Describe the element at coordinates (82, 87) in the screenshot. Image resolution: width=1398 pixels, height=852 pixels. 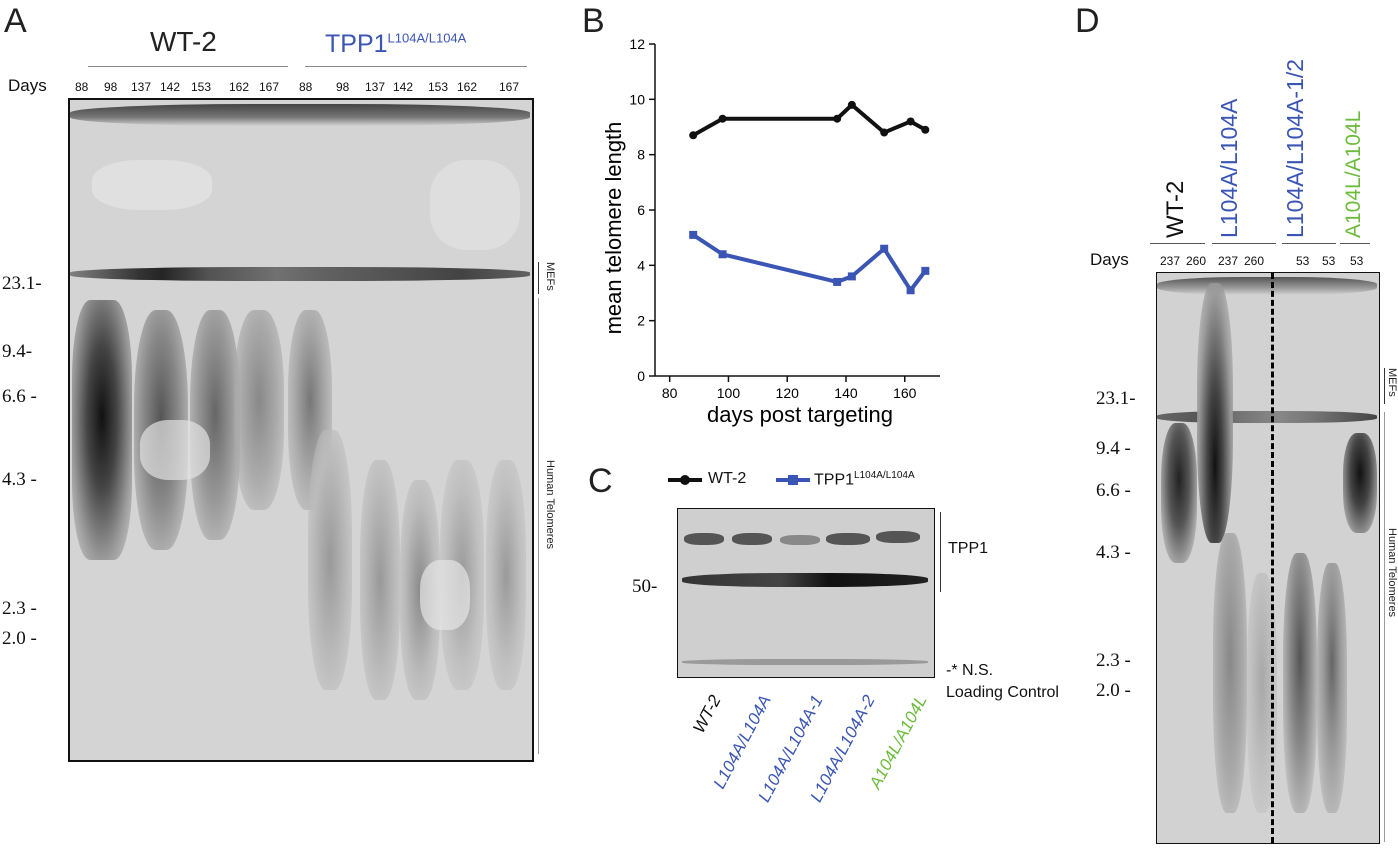
I see `day-label-a-wt: 88` at that location.